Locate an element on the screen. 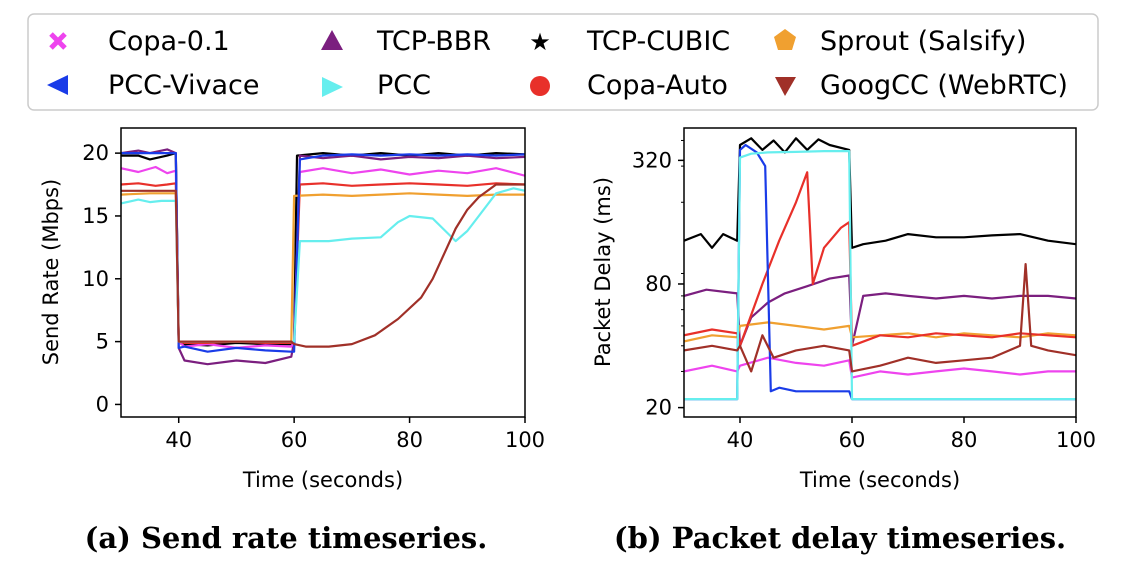  send-rate-y-ticks: 0 5 10 15 20 is located at coordinates (101, 278).